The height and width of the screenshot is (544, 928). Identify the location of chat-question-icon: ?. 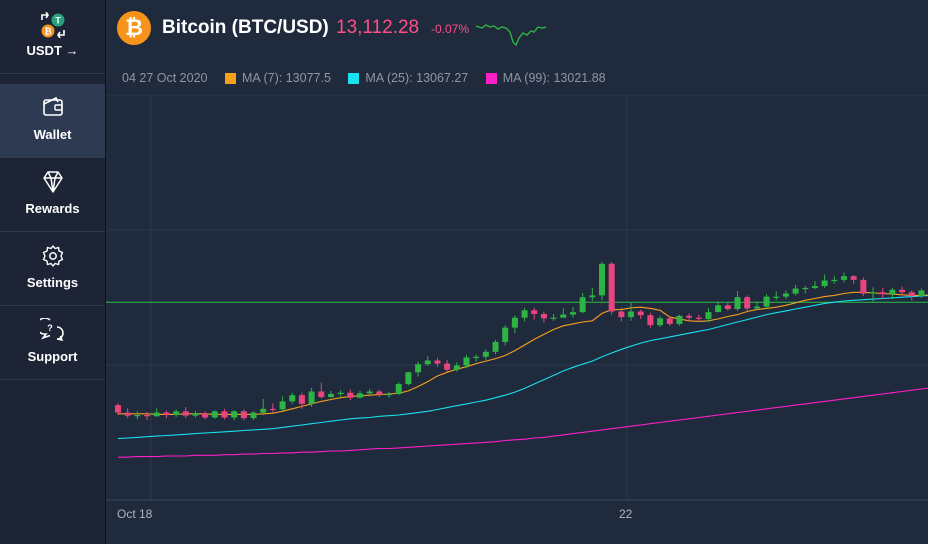
(51, 329).